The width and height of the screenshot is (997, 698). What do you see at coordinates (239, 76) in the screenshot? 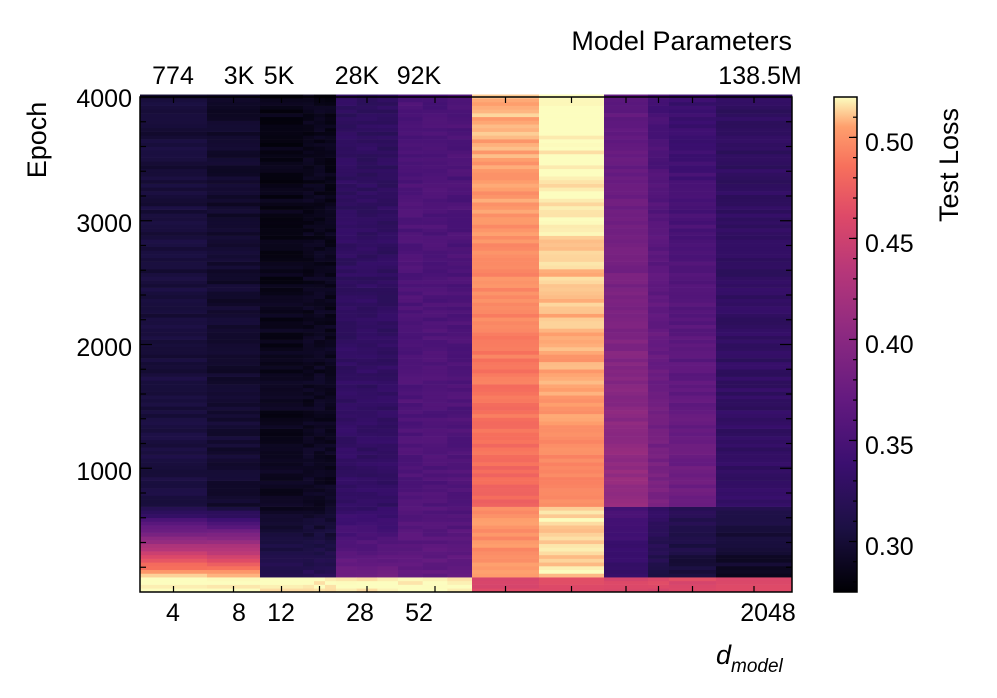
I see `top-tick-label: 3K` at bounding box center [239, 76].